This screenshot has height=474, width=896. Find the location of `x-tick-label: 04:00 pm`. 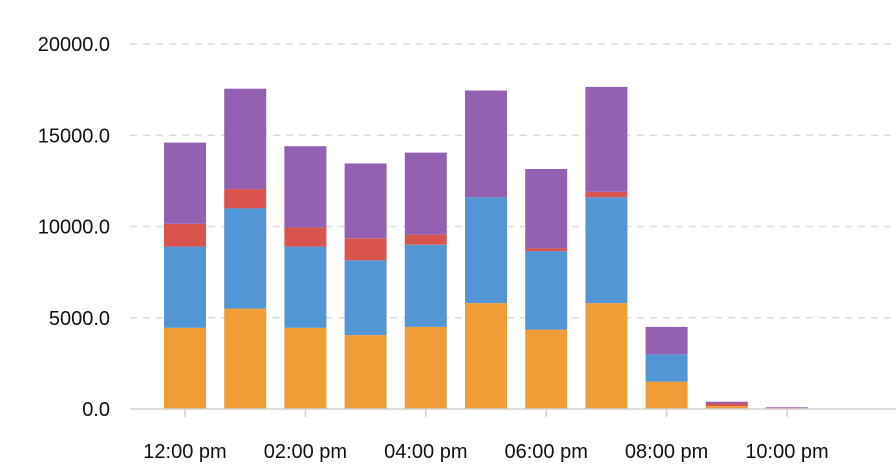

x-tick-label: 04:00 pm is located at coordinates (425, 452).